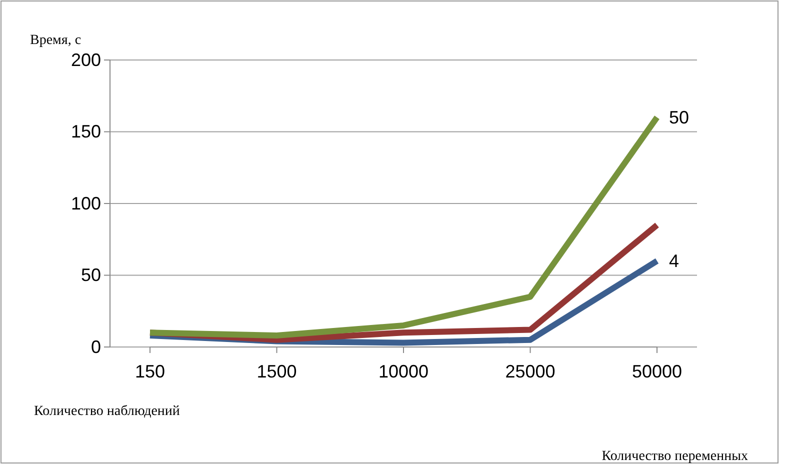 The image size is (807, 467). Describe the element at coordinates (85, 132) in the screenshot. I see `y-tick-label: 150` at that location.